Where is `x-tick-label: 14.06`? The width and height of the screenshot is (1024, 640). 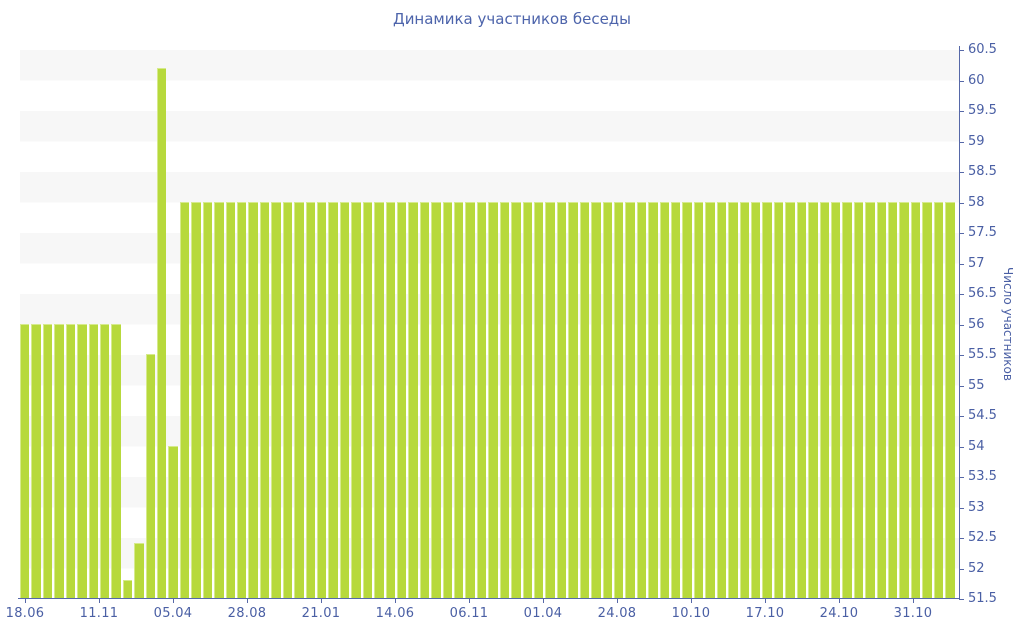 x-tick-label: 14.06 is located at coordinates (395, 613).